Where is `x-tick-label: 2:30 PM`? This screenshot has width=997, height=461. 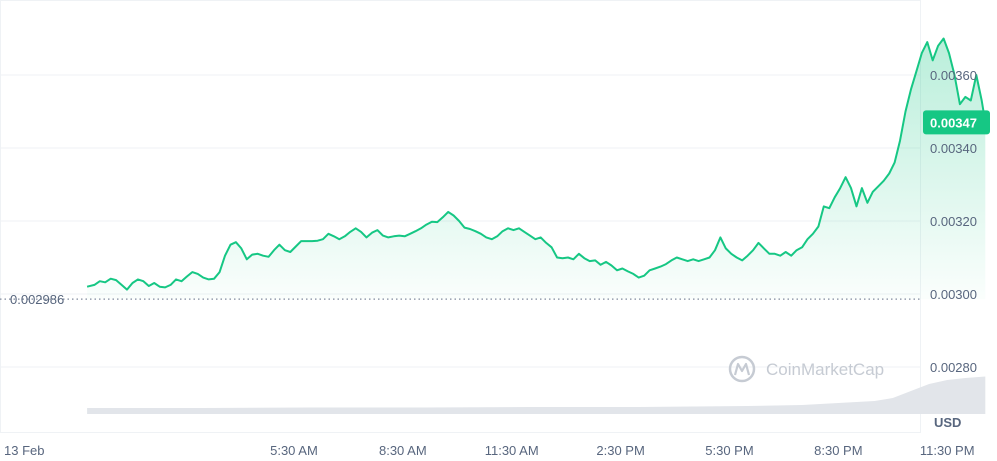 x-tick-label: 2:30 PM is located at coordinates (620, 450).